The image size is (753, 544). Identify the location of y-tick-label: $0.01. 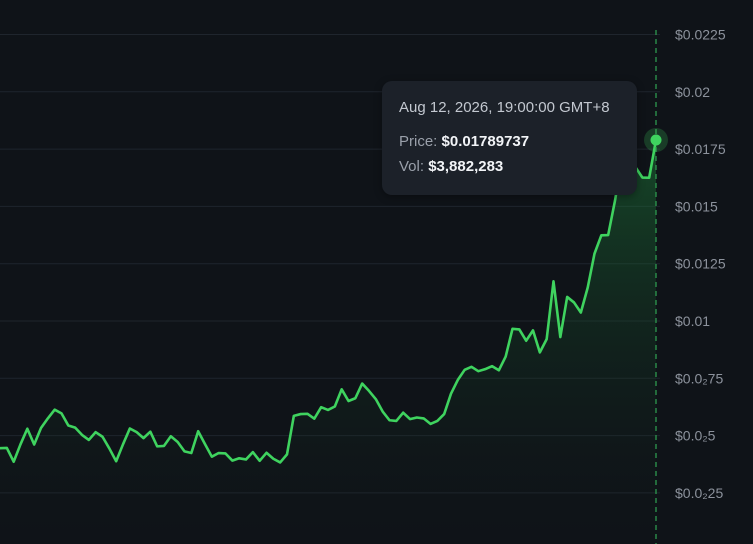
(692, 321).